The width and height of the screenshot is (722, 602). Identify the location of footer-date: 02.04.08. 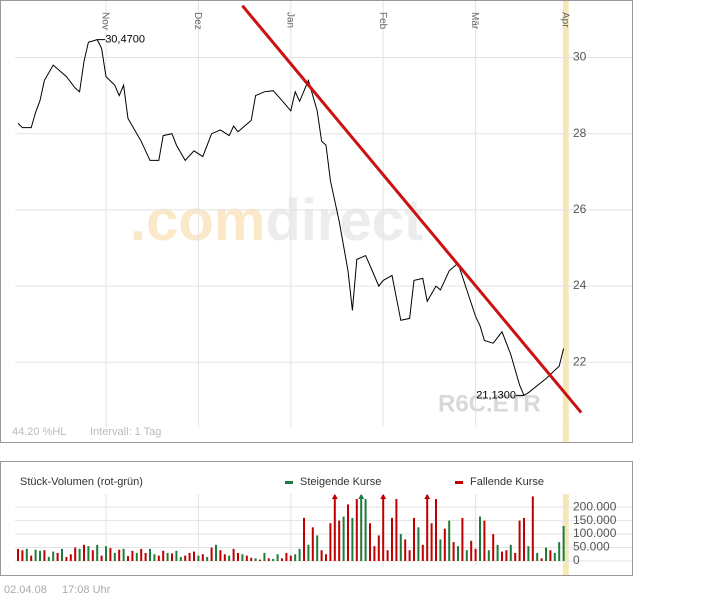
(25, 590).